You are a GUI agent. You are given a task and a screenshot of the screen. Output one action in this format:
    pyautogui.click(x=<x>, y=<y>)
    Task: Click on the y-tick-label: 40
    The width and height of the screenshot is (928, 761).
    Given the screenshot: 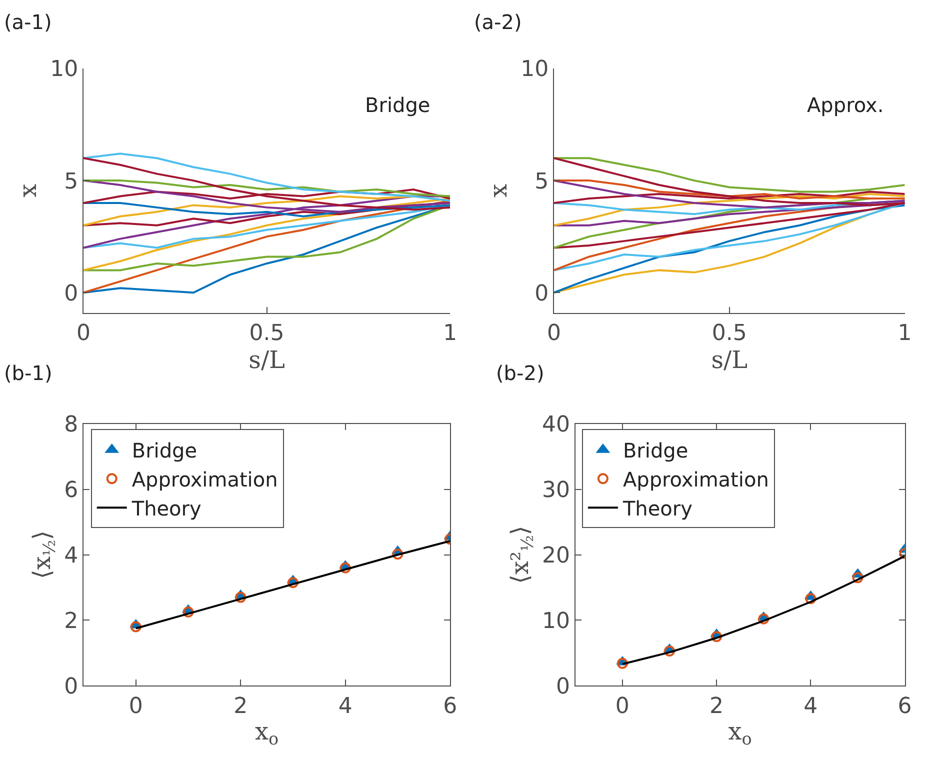 What is the action you would take?
    pyautogui.click(x=556, y=425)
    